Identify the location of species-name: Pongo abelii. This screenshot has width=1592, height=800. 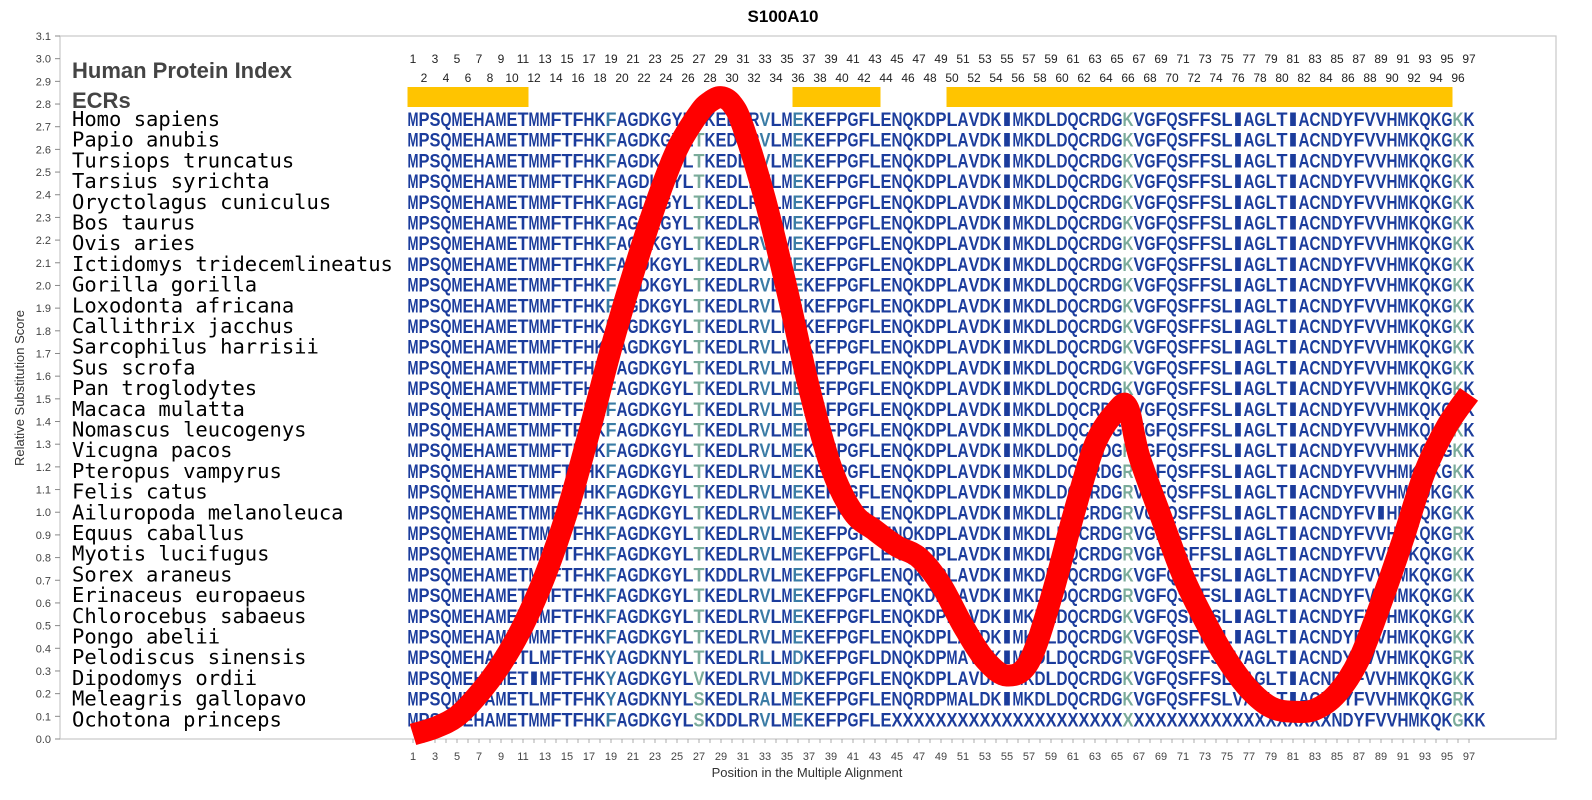
(146, 637).